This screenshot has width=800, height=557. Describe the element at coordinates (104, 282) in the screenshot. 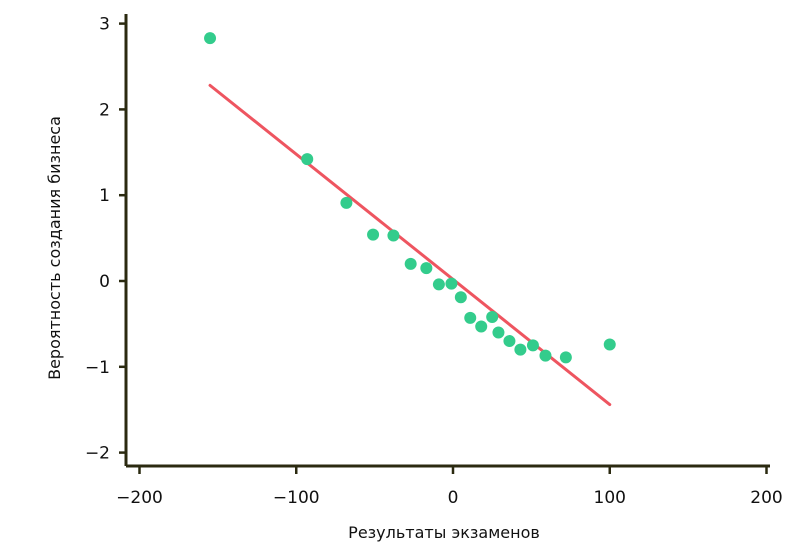

I see `y-tick-label: 0` at that location.